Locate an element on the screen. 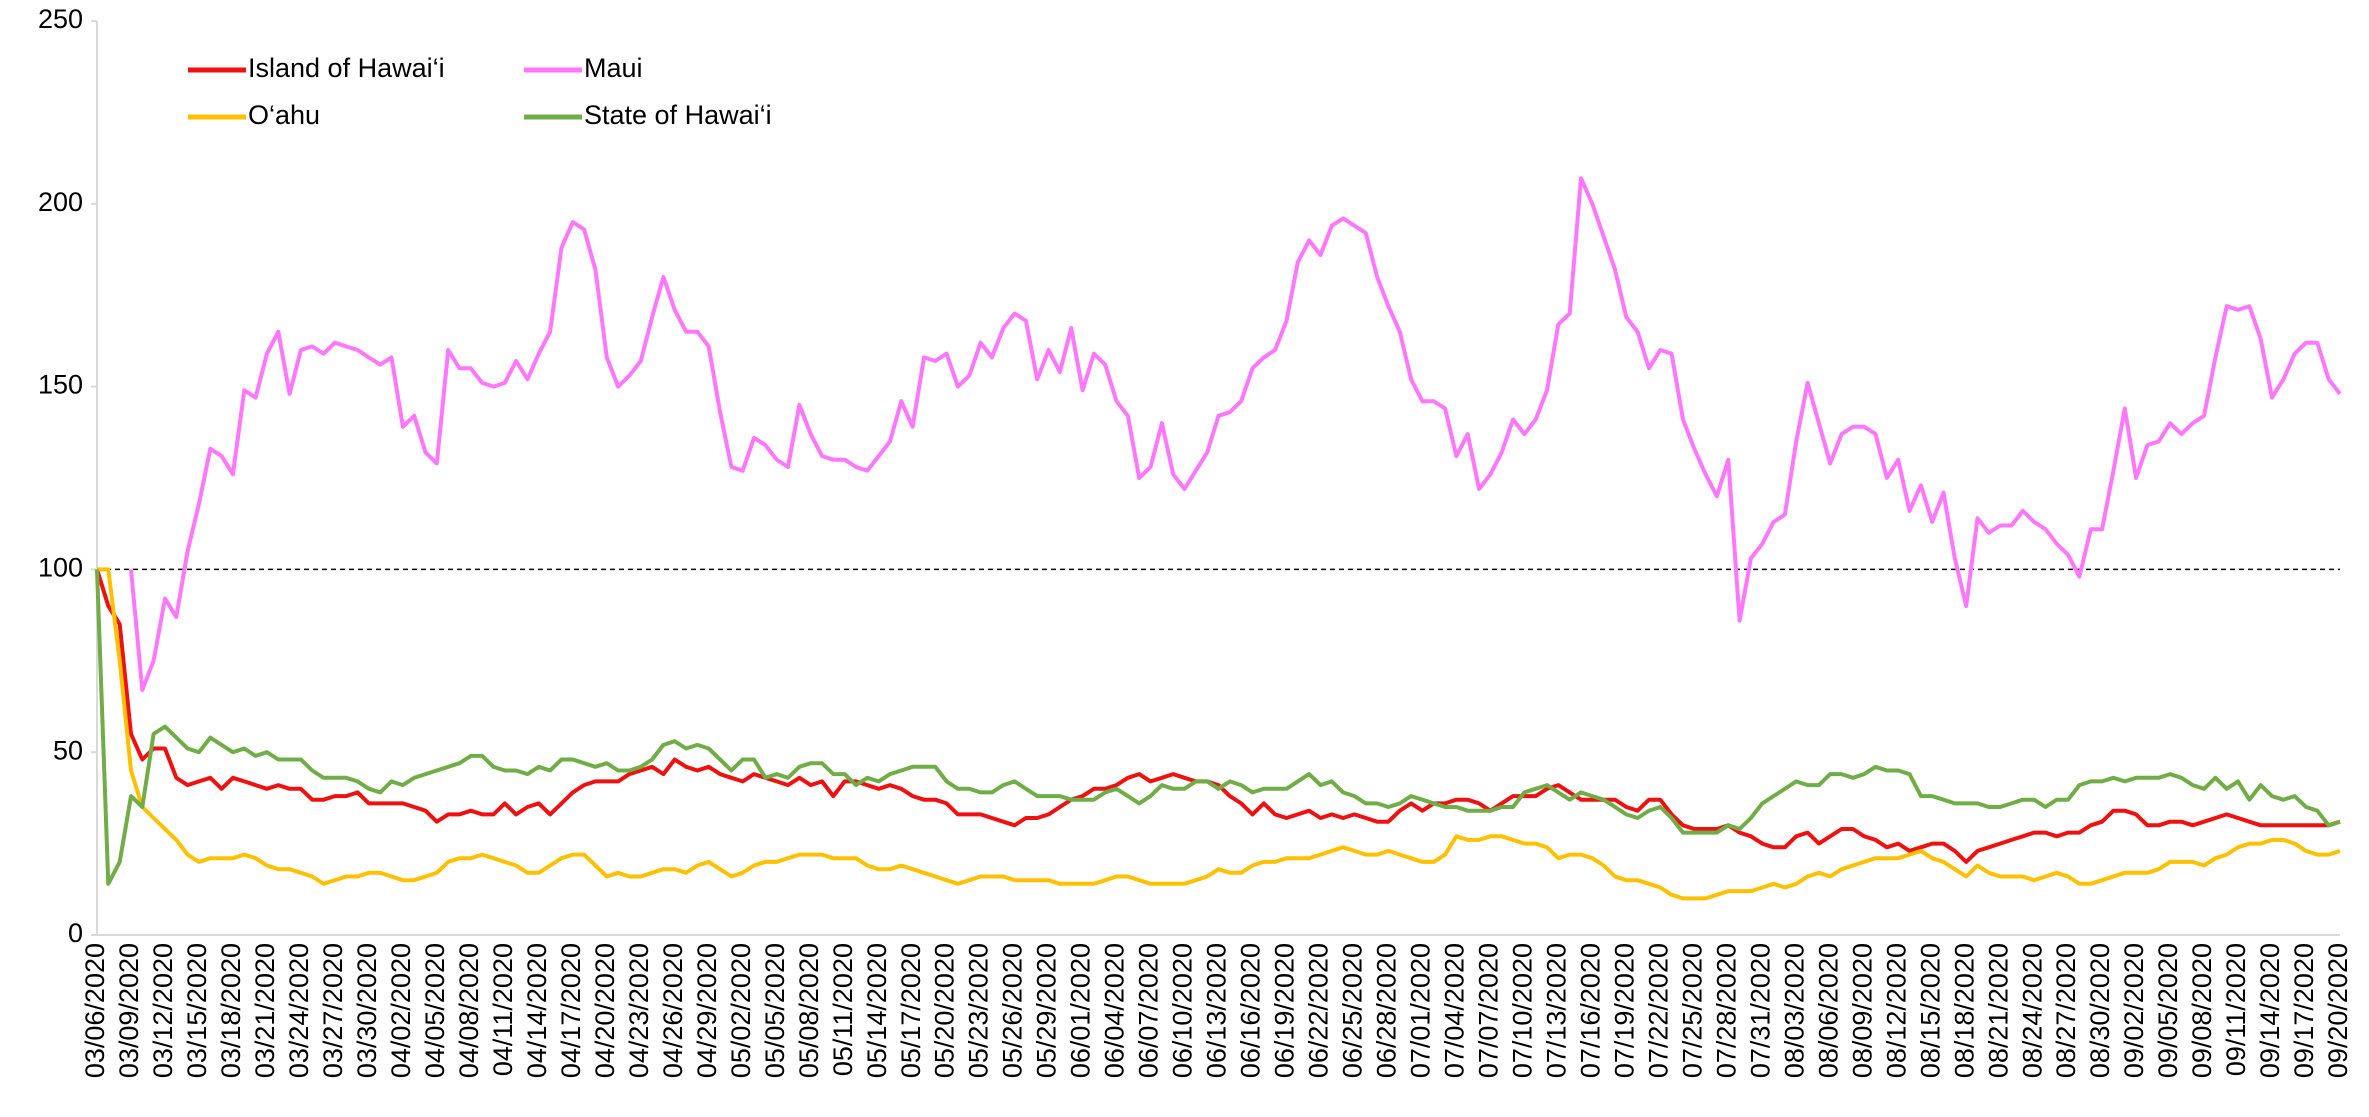  x-tick-label: 08/21/2020 is located at coordinates (1998, 1010).